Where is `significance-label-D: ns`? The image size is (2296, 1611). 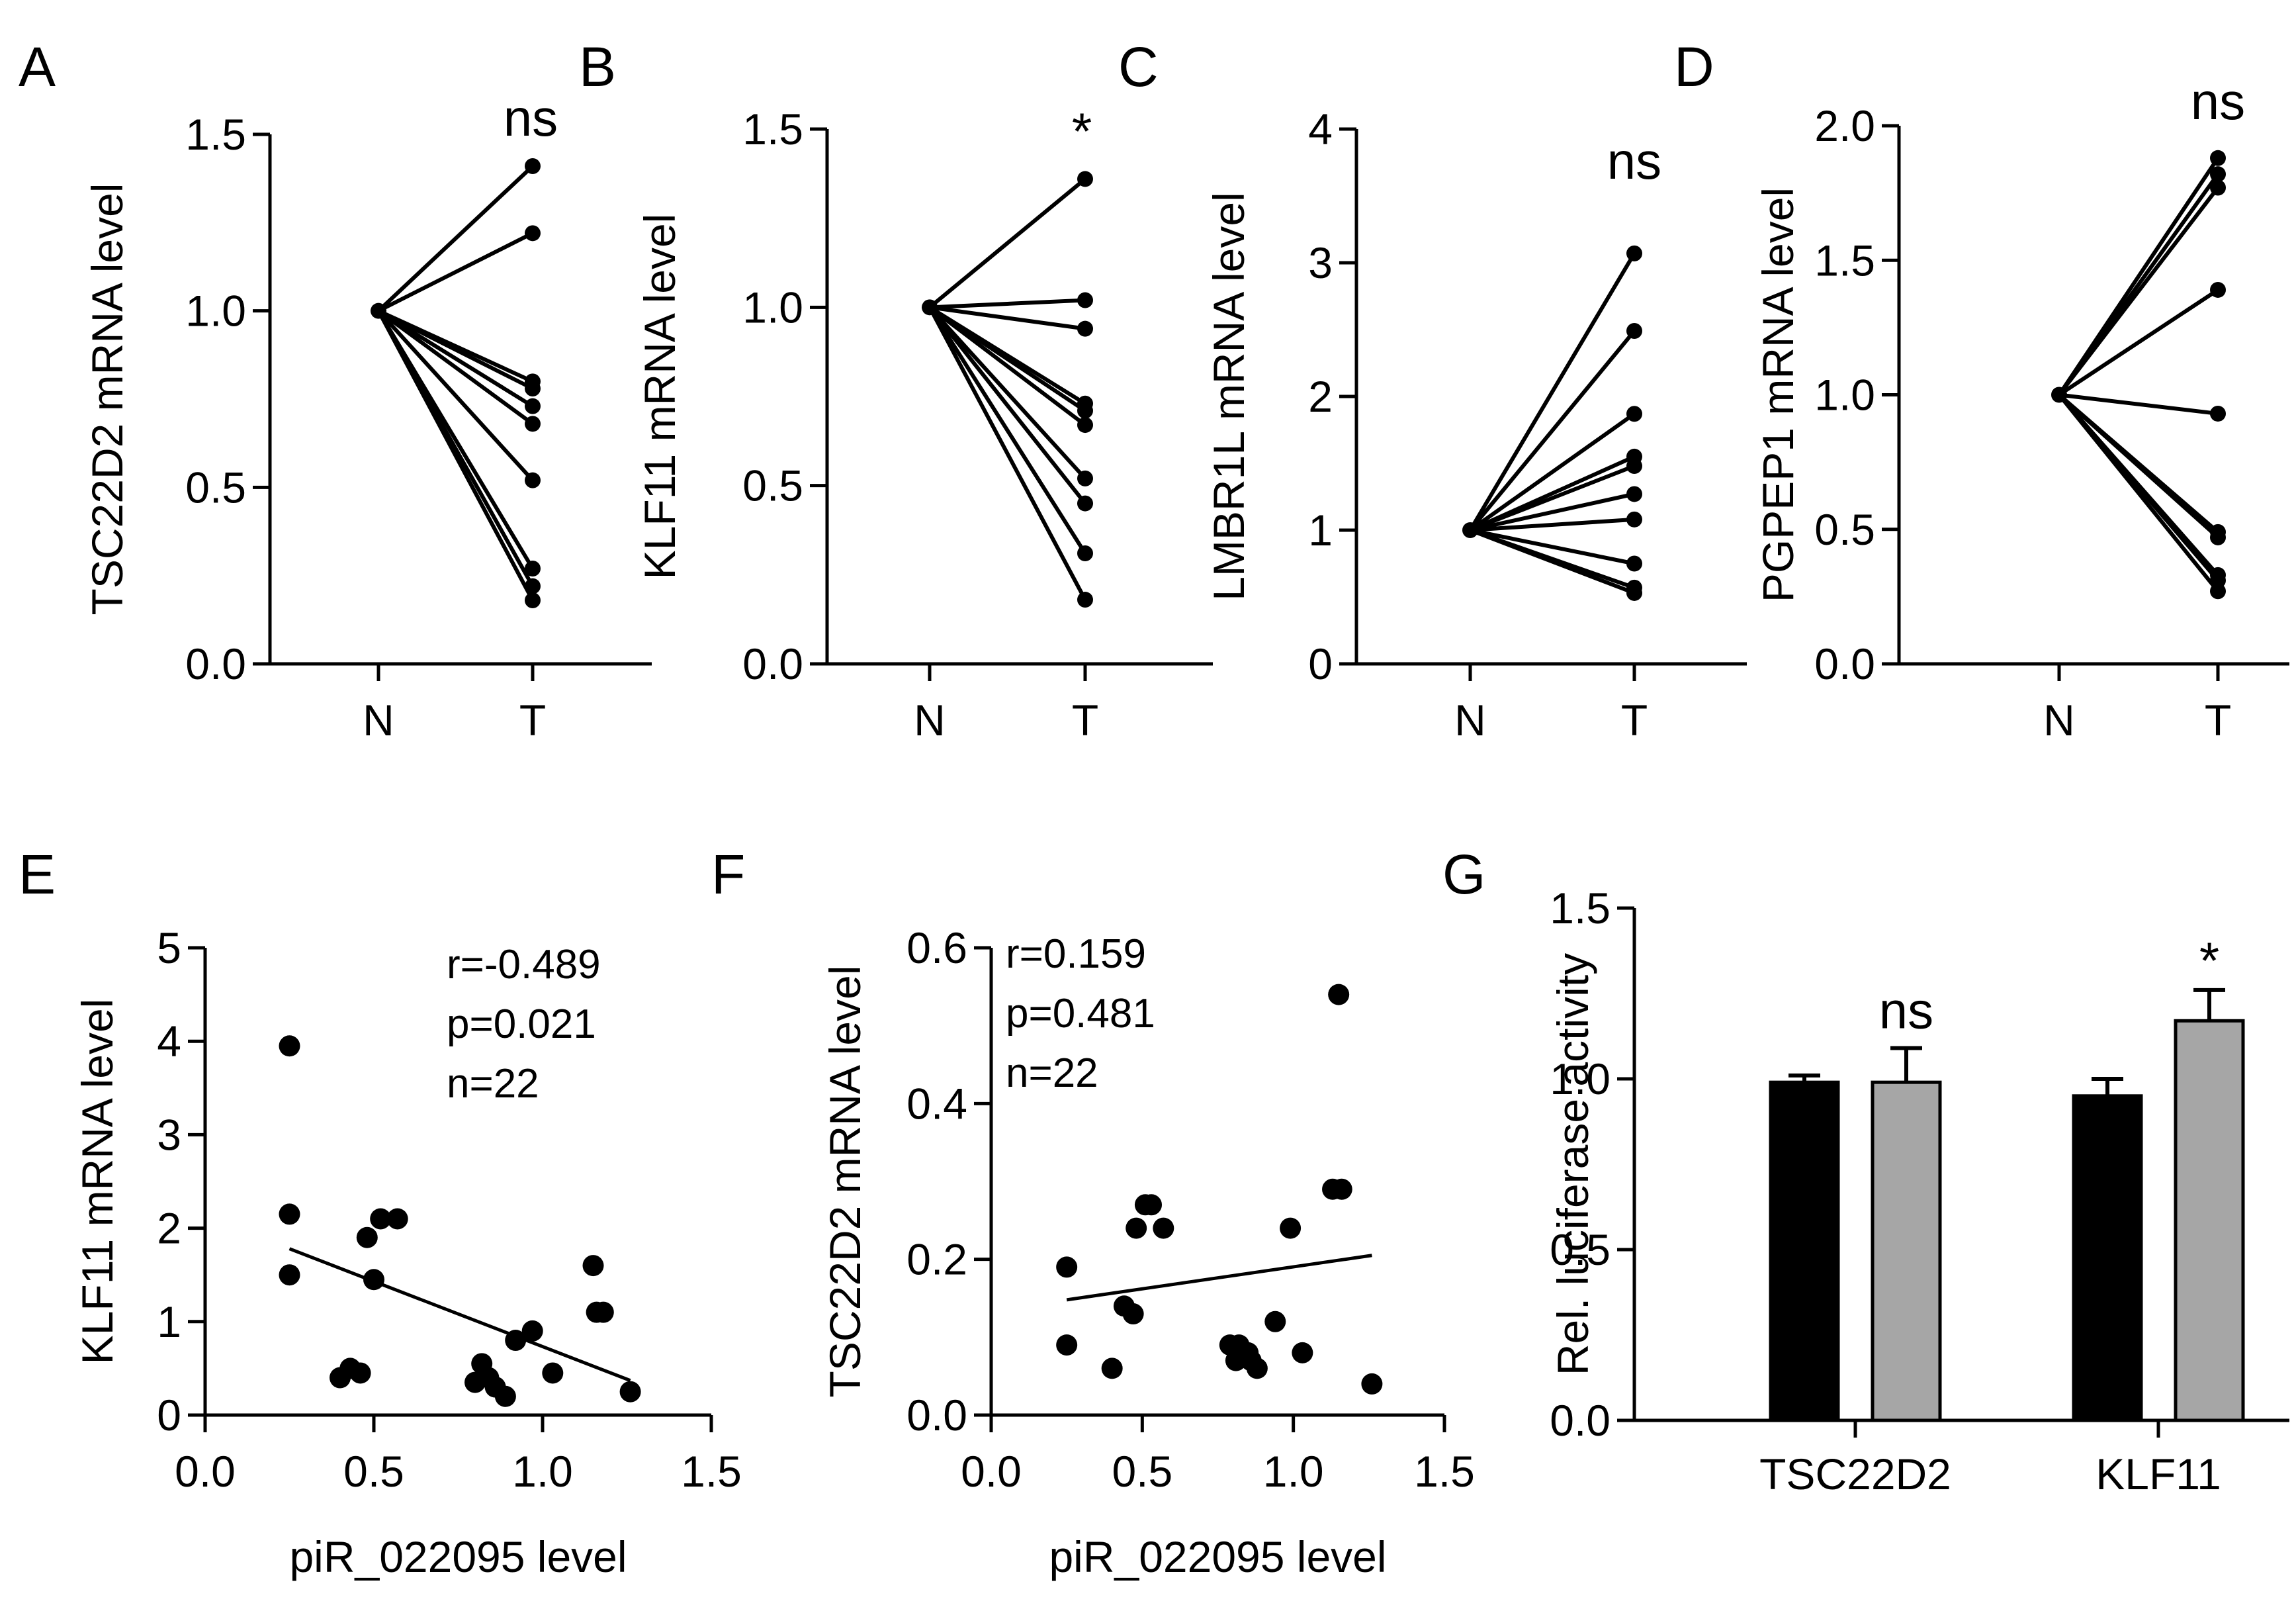
significance-label-D: ns is located at coordinates (2218, 101).